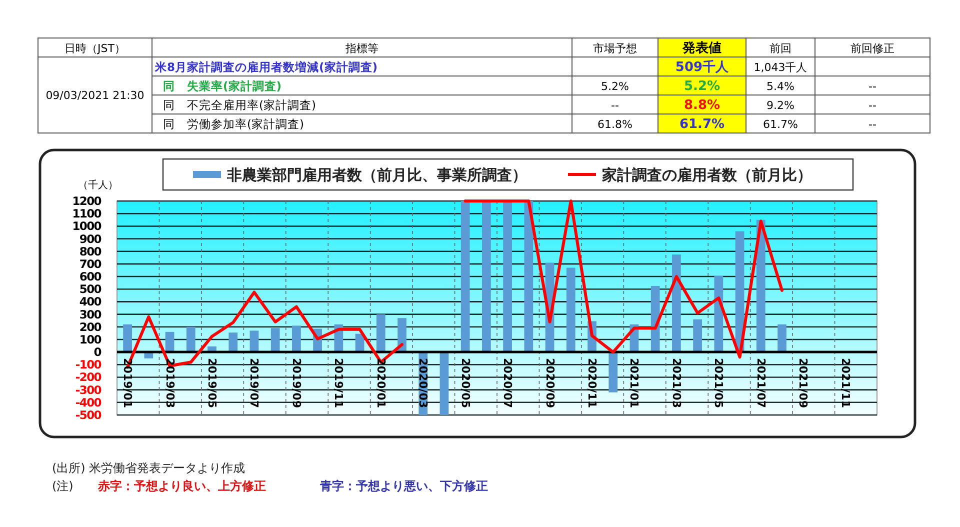 The width and height of the screenshot is (960, 527). Describe the element at coordinates (702, 67) in the screenshot. I see `text: 509千人` at that location.